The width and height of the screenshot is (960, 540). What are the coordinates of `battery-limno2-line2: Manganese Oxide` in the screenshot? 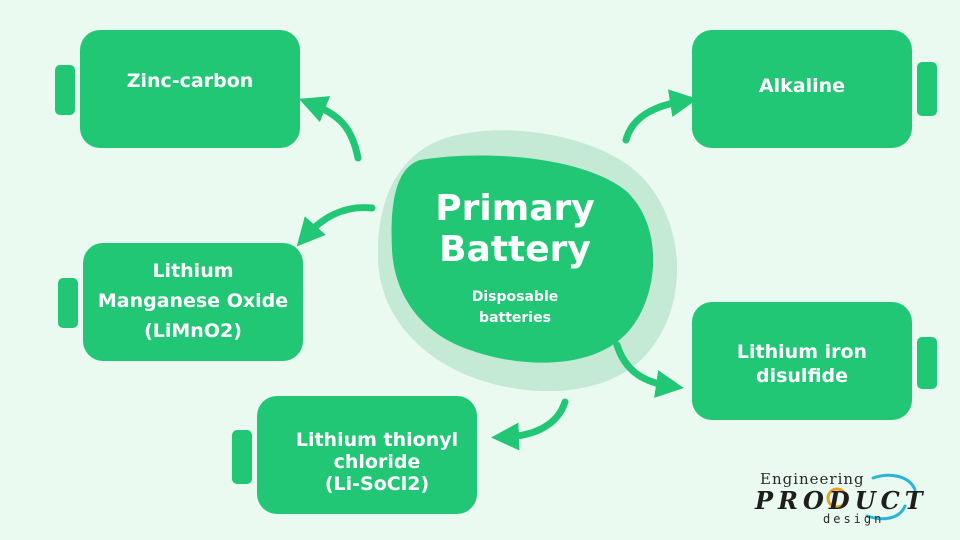 It's located at (193, 301).